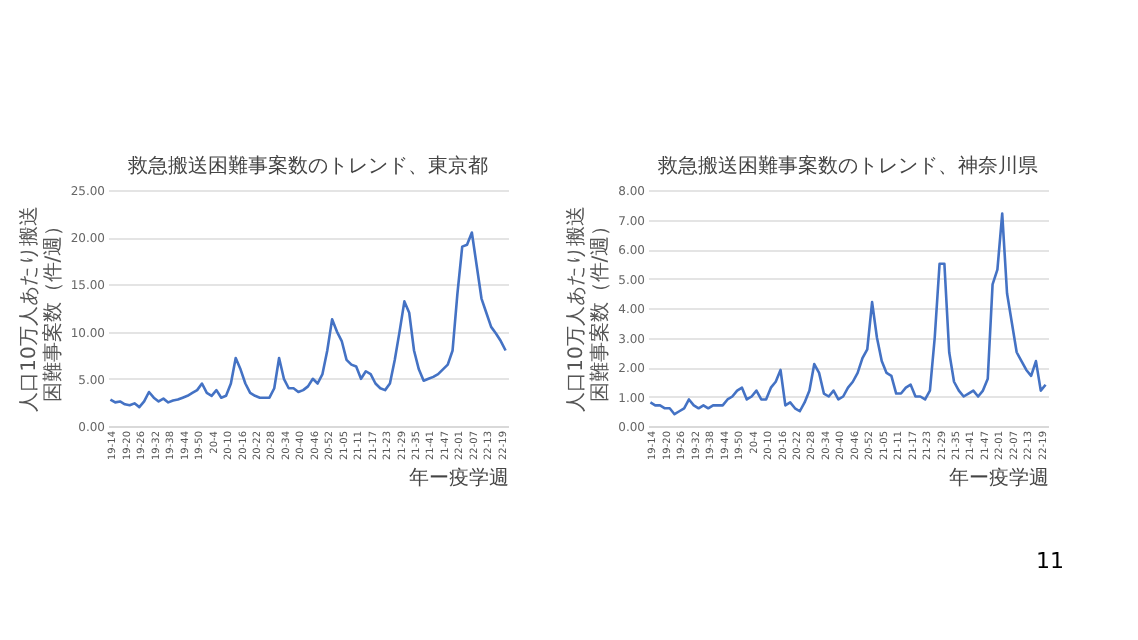  I want to click on text: 11, so click(1050, 561).